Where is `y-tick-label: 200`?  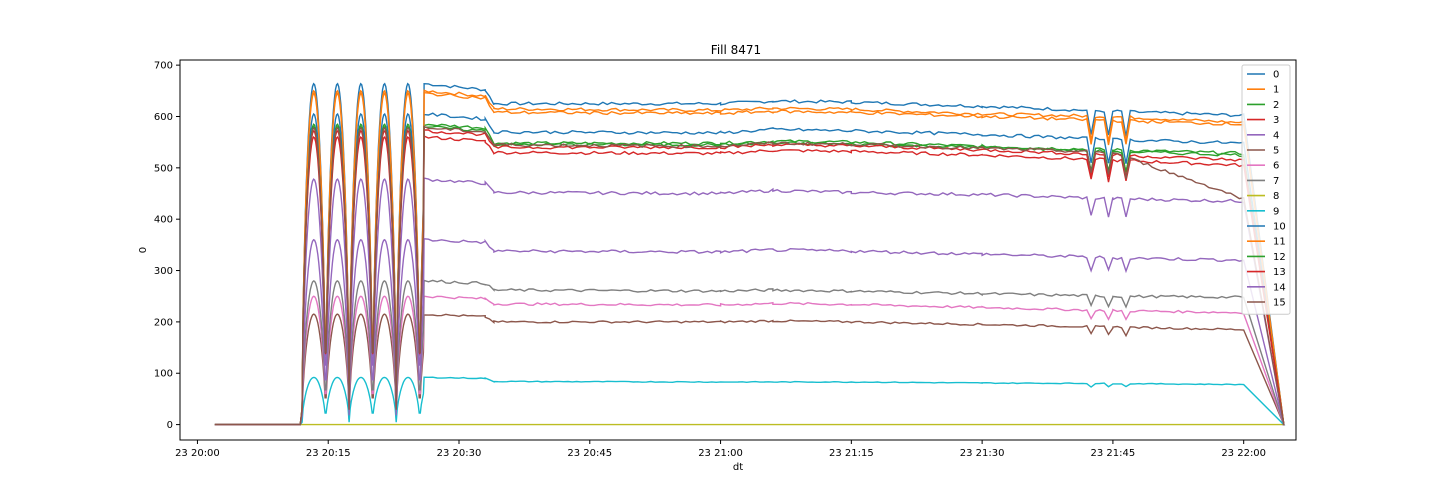
y-tick-label: 200 is located at coordinates (163, 322).